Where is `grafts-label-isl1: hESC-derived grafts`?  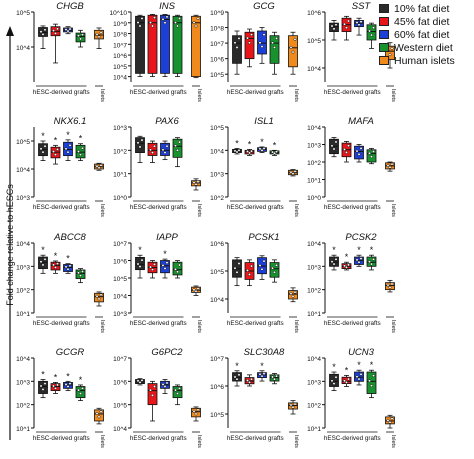
grafts-label-isl1: hESC-derived grafts is located at coordinates (255, 207).